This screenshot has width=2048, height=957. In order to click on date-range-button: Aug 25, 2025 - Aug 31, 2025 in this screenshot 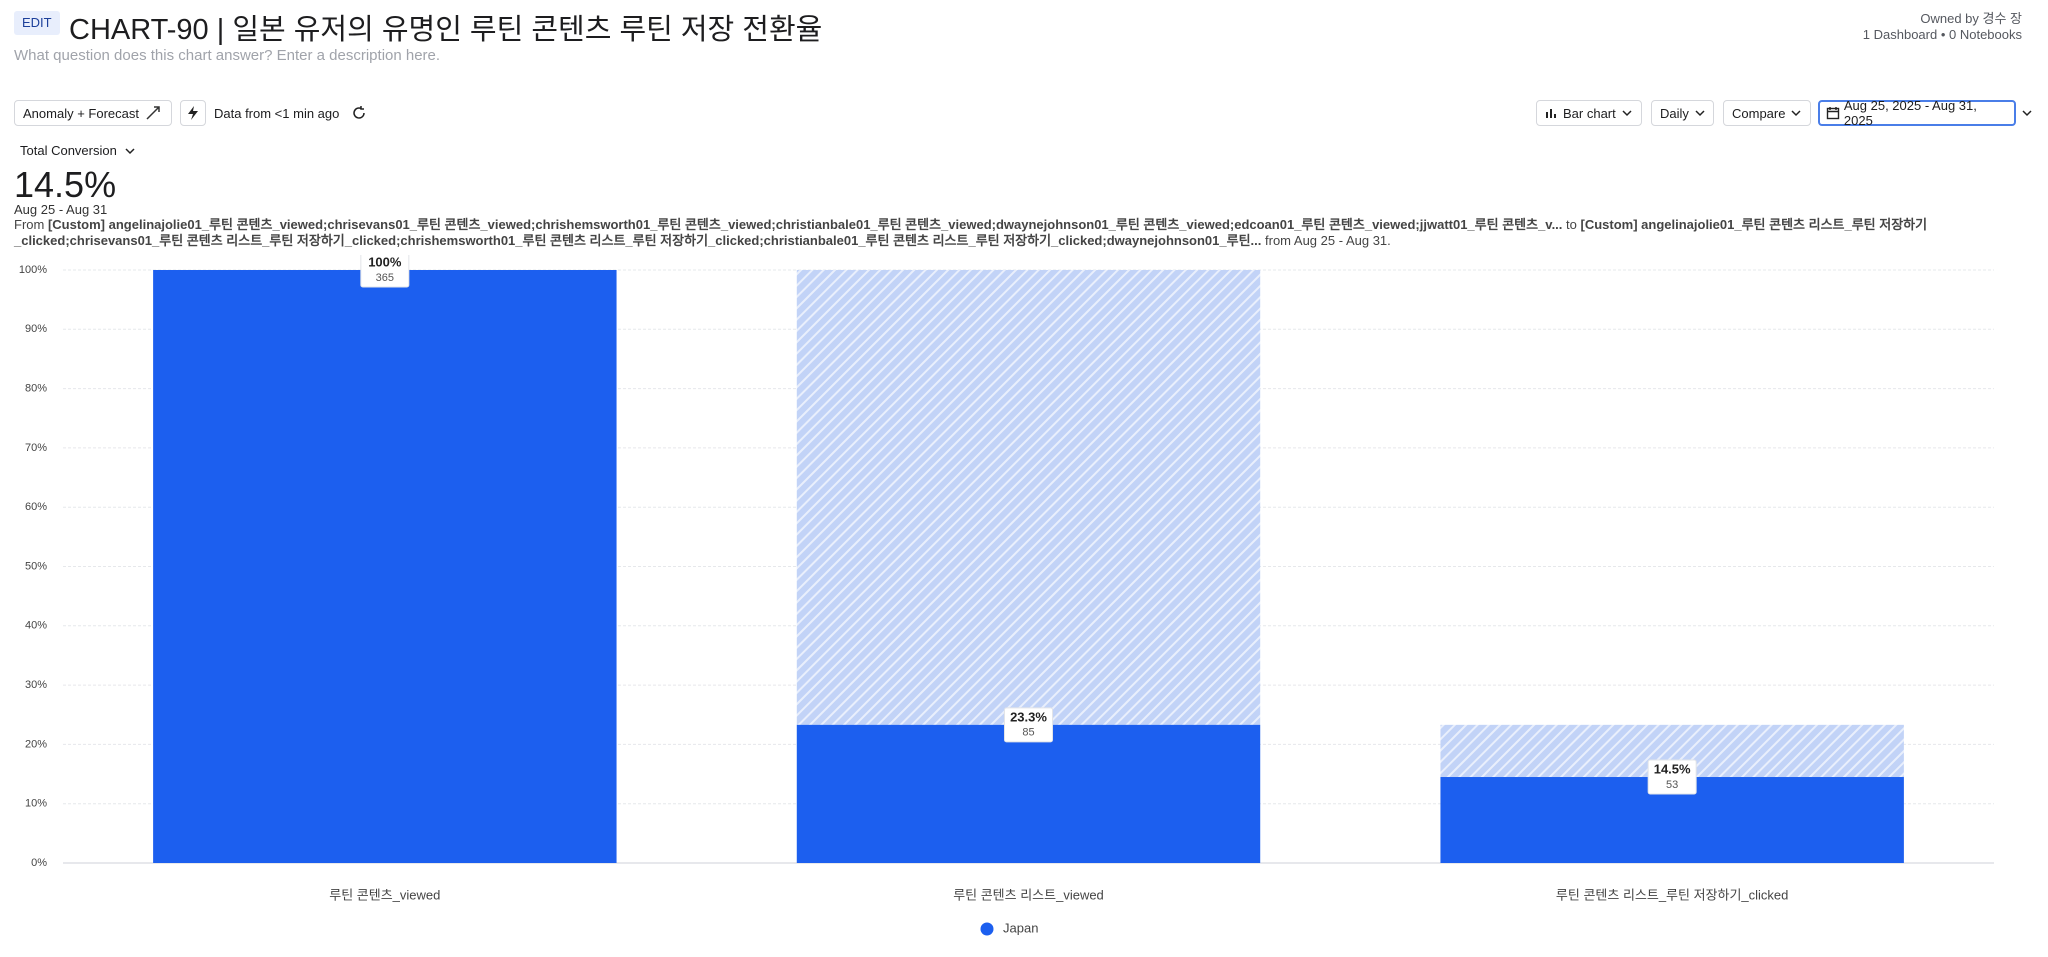, I will do `click(1917, 113)`.